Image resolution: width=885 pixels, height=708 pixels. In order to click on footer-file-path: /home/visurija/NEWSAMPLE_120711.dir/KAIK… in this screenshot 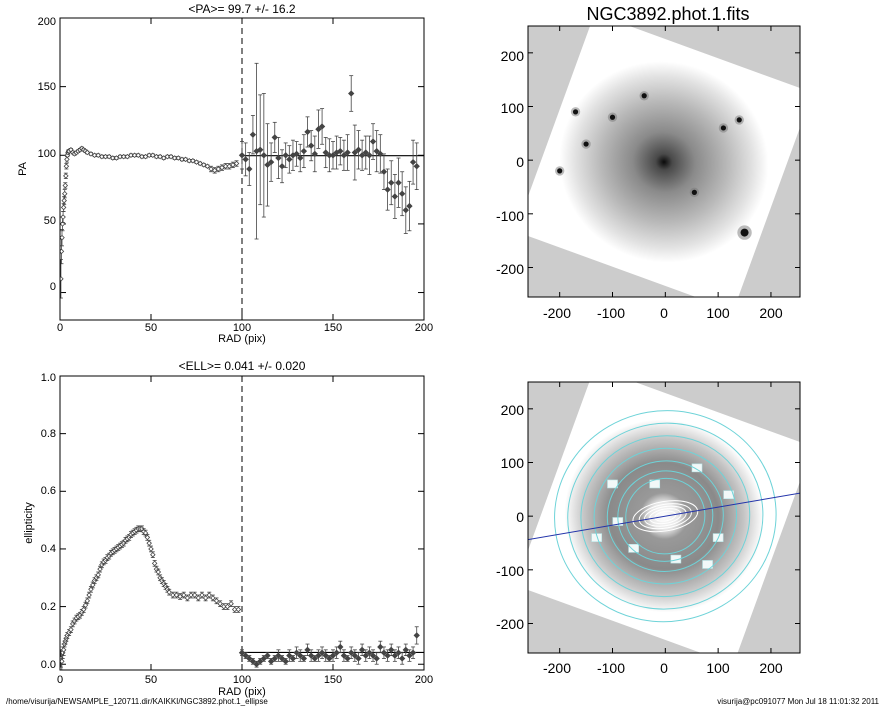, I will do `click(137, 701)`.